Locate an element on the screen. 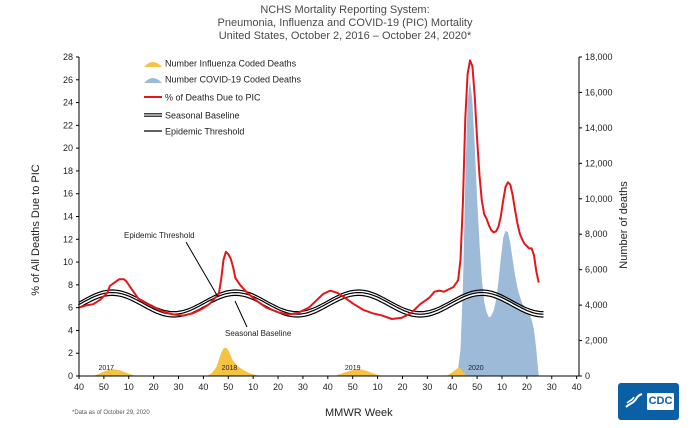 The image size is (690, 428). x-axis-label: MMWR Week is located at coordinates (359, 413).